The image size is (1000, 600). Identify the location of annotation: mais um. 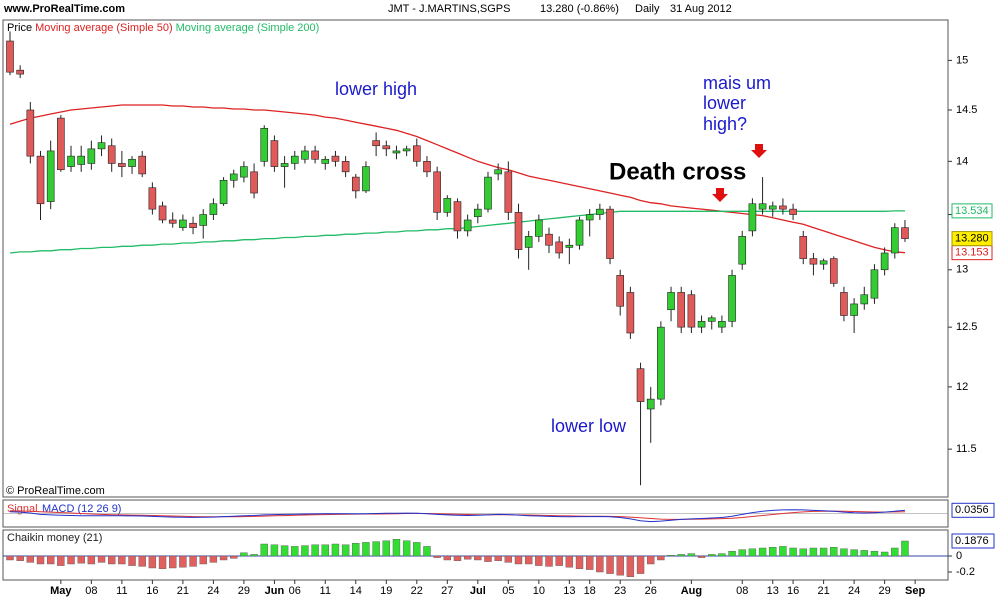
(737, 83).